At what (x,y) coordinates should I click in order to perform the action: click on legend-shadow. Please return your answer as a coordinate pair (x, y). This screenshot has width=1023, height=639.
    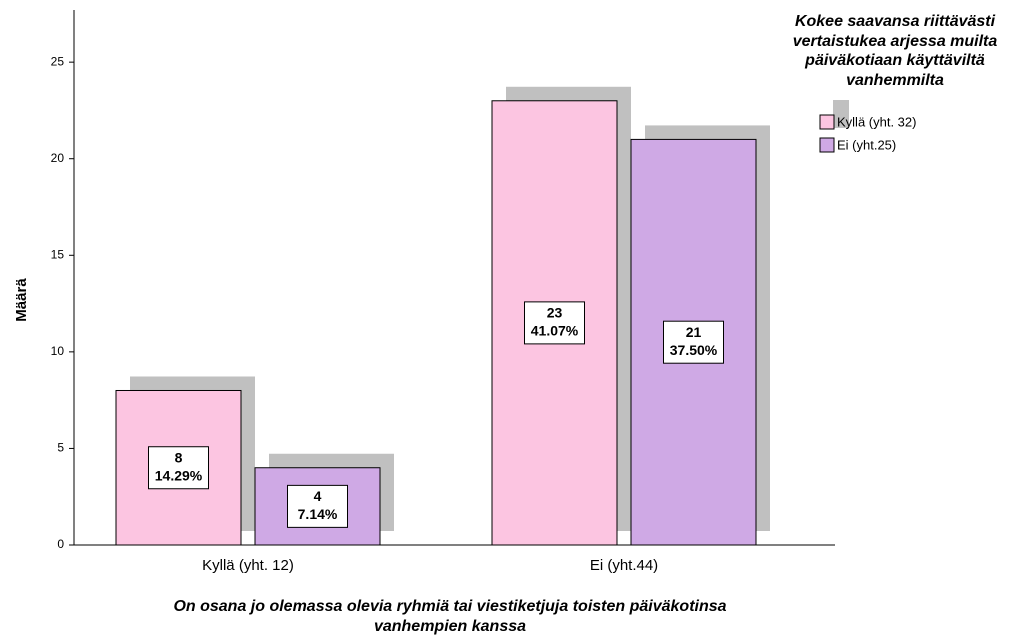
    Looking at the image, I should click on (841, 114).